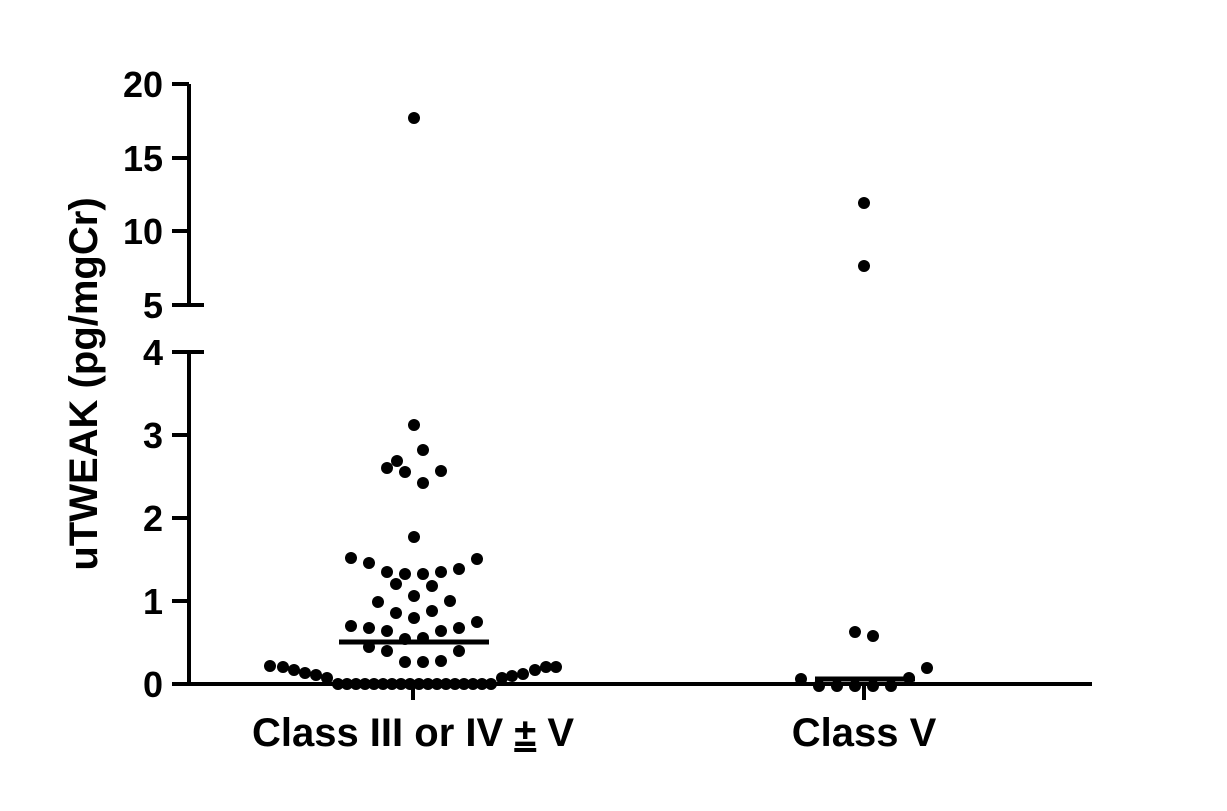 This screenshot has height=811, width=1227. Describe the element at coordinates (143, 84) in the screenshot. I see `y-tick-20: 20` at that location.